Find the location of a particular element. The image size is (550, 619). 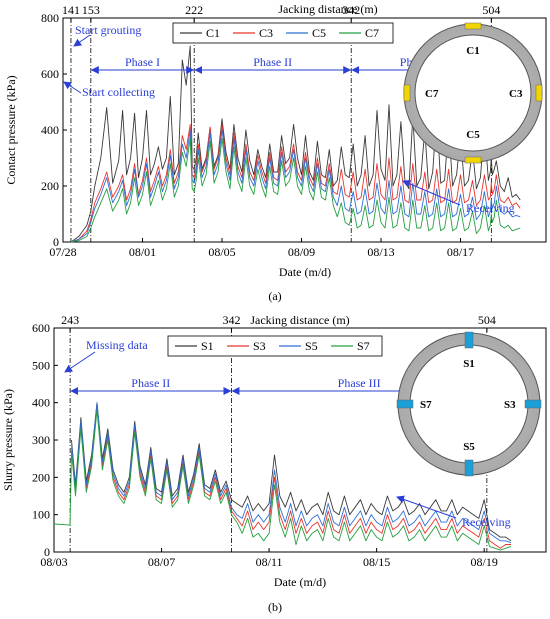

distance-ticks: 141 153 222 342 504 is located at coordinates (281, 12).